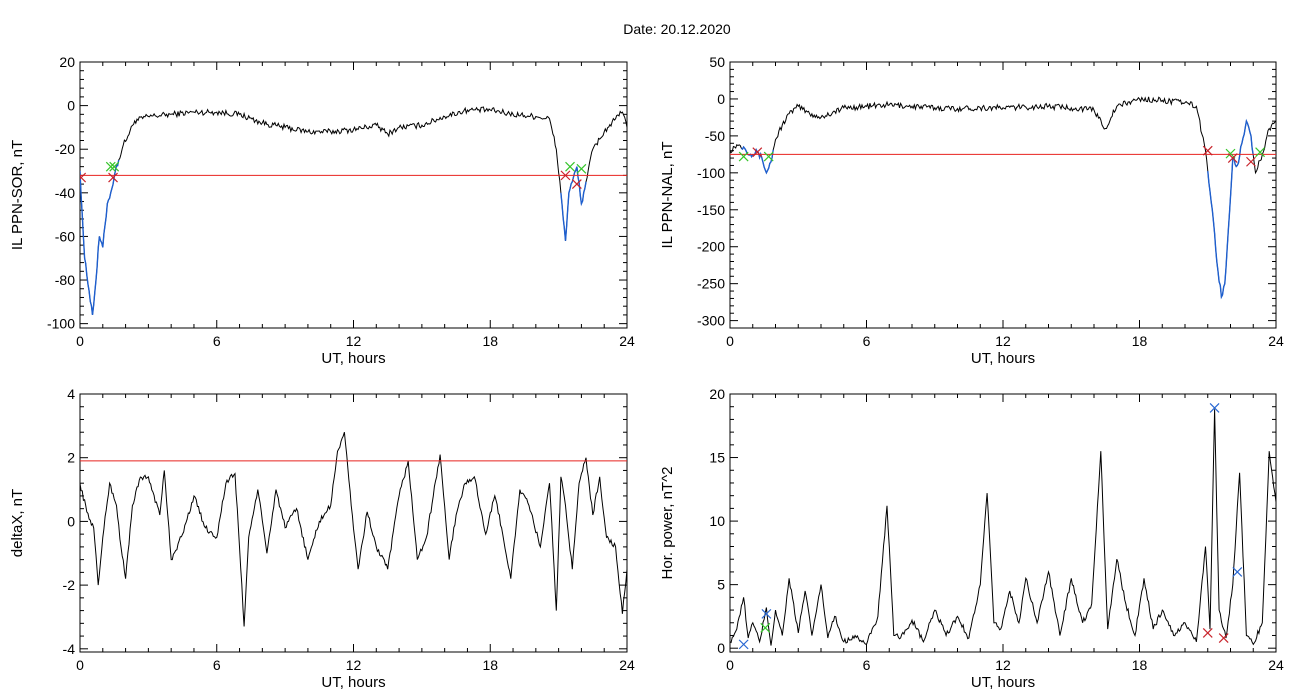 The width and height of the screenshot is (1300, 700). Describe the element at coordinates (677, 29) in the screenshot. I see `figure-title: Date: 20.12.2020` at that location.